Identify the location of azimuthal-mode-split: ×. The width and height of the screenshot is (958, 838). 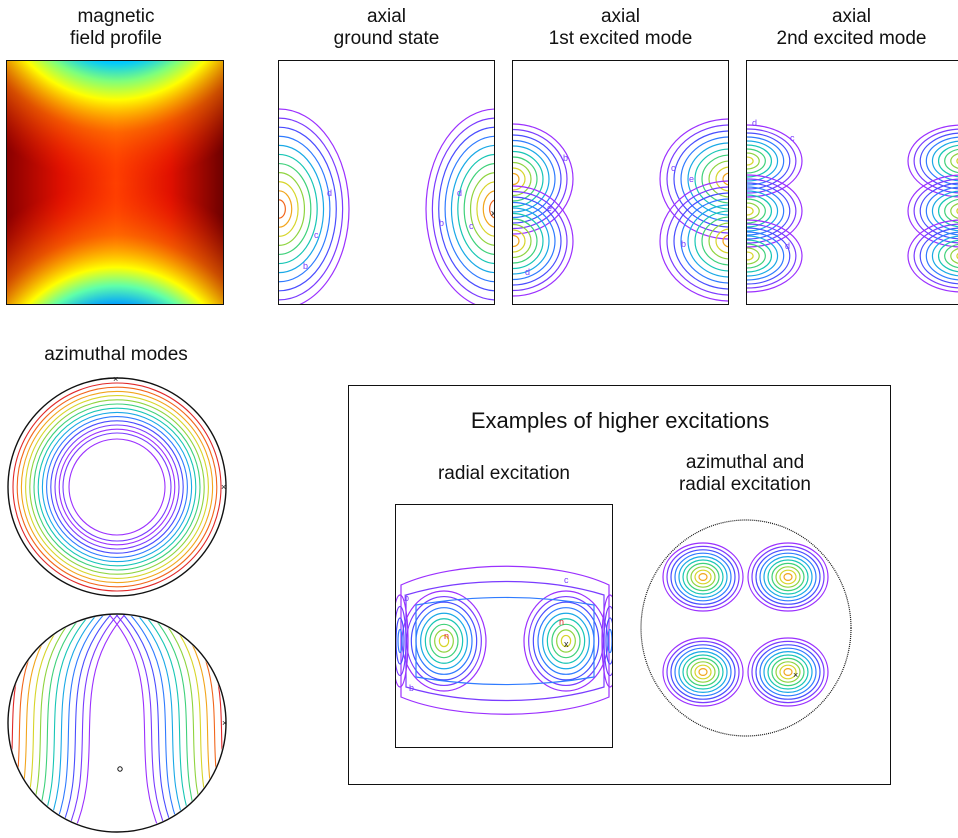
(117, 723).